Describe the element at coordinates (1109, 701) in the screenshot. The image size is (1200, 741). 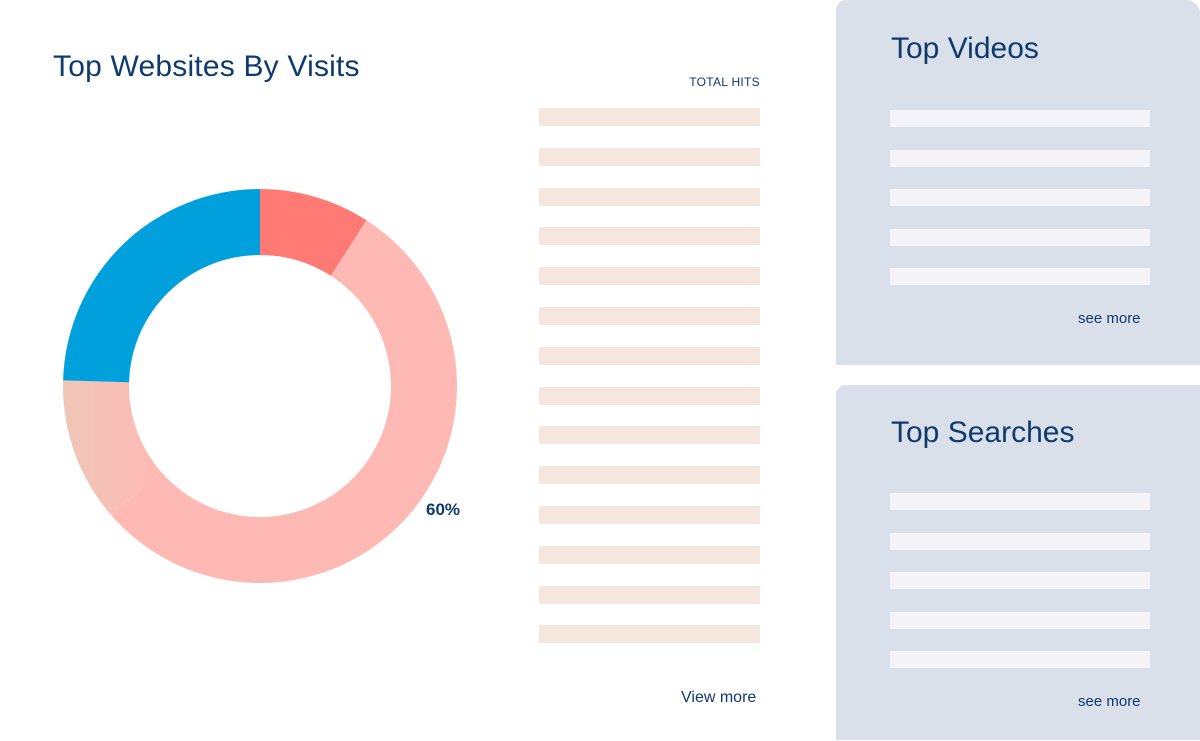
I see `searches-see-more-link: see more` at that location.